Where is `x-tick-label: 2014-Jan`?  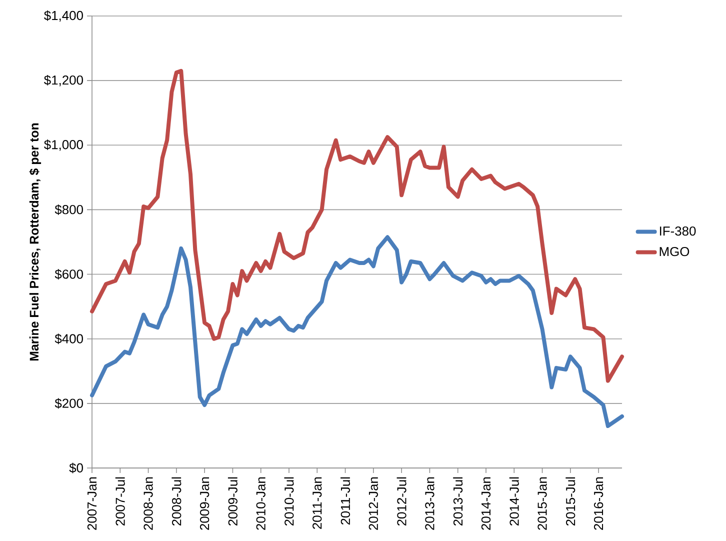 x-tick-label: 2014-Jan is located at coordinates (486, 503).